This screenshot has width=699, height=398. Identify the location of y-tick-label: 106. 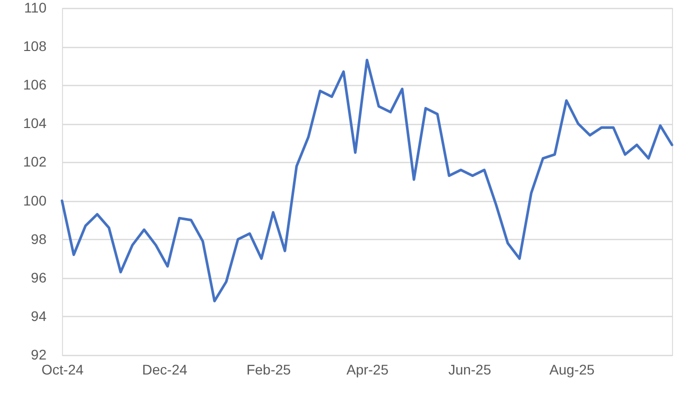
(35, 84).